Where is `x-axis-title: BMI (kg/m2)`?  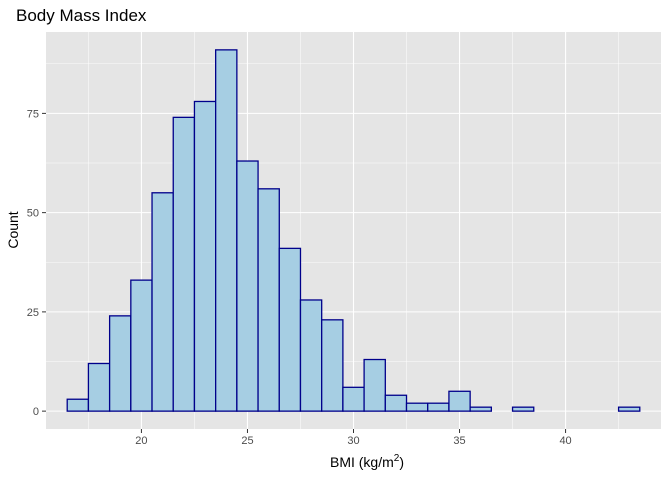 x-axis-title: BMI (kg/m2) is located at coordinates (367, 461).